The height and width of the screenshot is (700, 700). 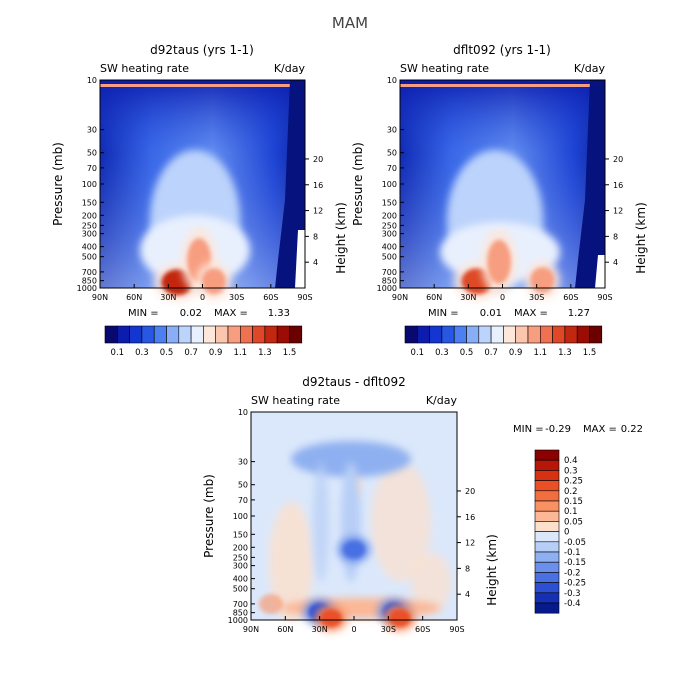 What do you see at coordinates (632, 429) in the screenshot?
I see `panel-3-max-value: 0.22` at bounding box center [632, 429].